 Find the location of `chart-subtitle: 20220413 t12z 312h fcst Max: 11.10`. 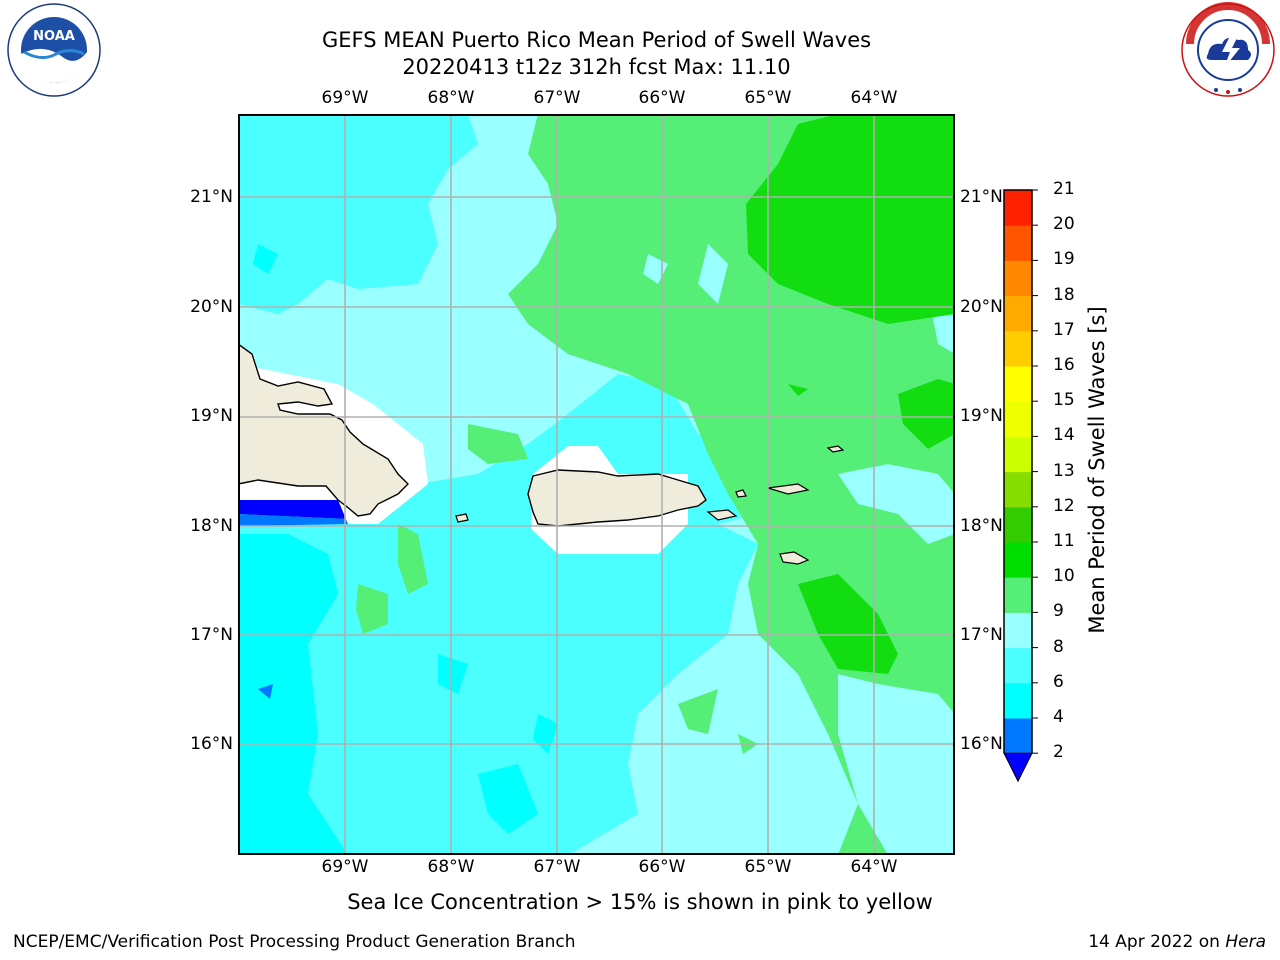

chart-subtitle: 20220413 t12z 312h fcst Max: 11.10 is located at coordinates (596, 67).